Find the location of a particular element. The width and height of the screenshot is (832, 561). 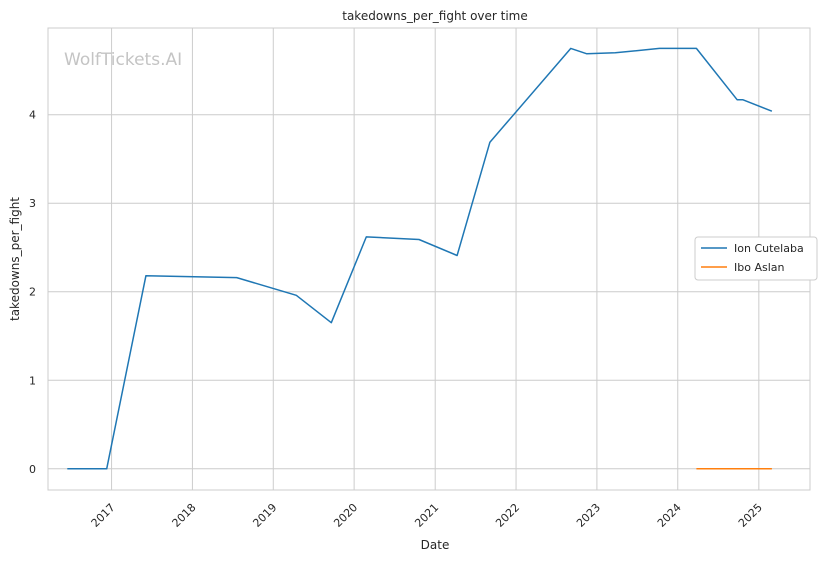

chart-title: takedowns_per_fight over time is located at coordinates (435, 16).